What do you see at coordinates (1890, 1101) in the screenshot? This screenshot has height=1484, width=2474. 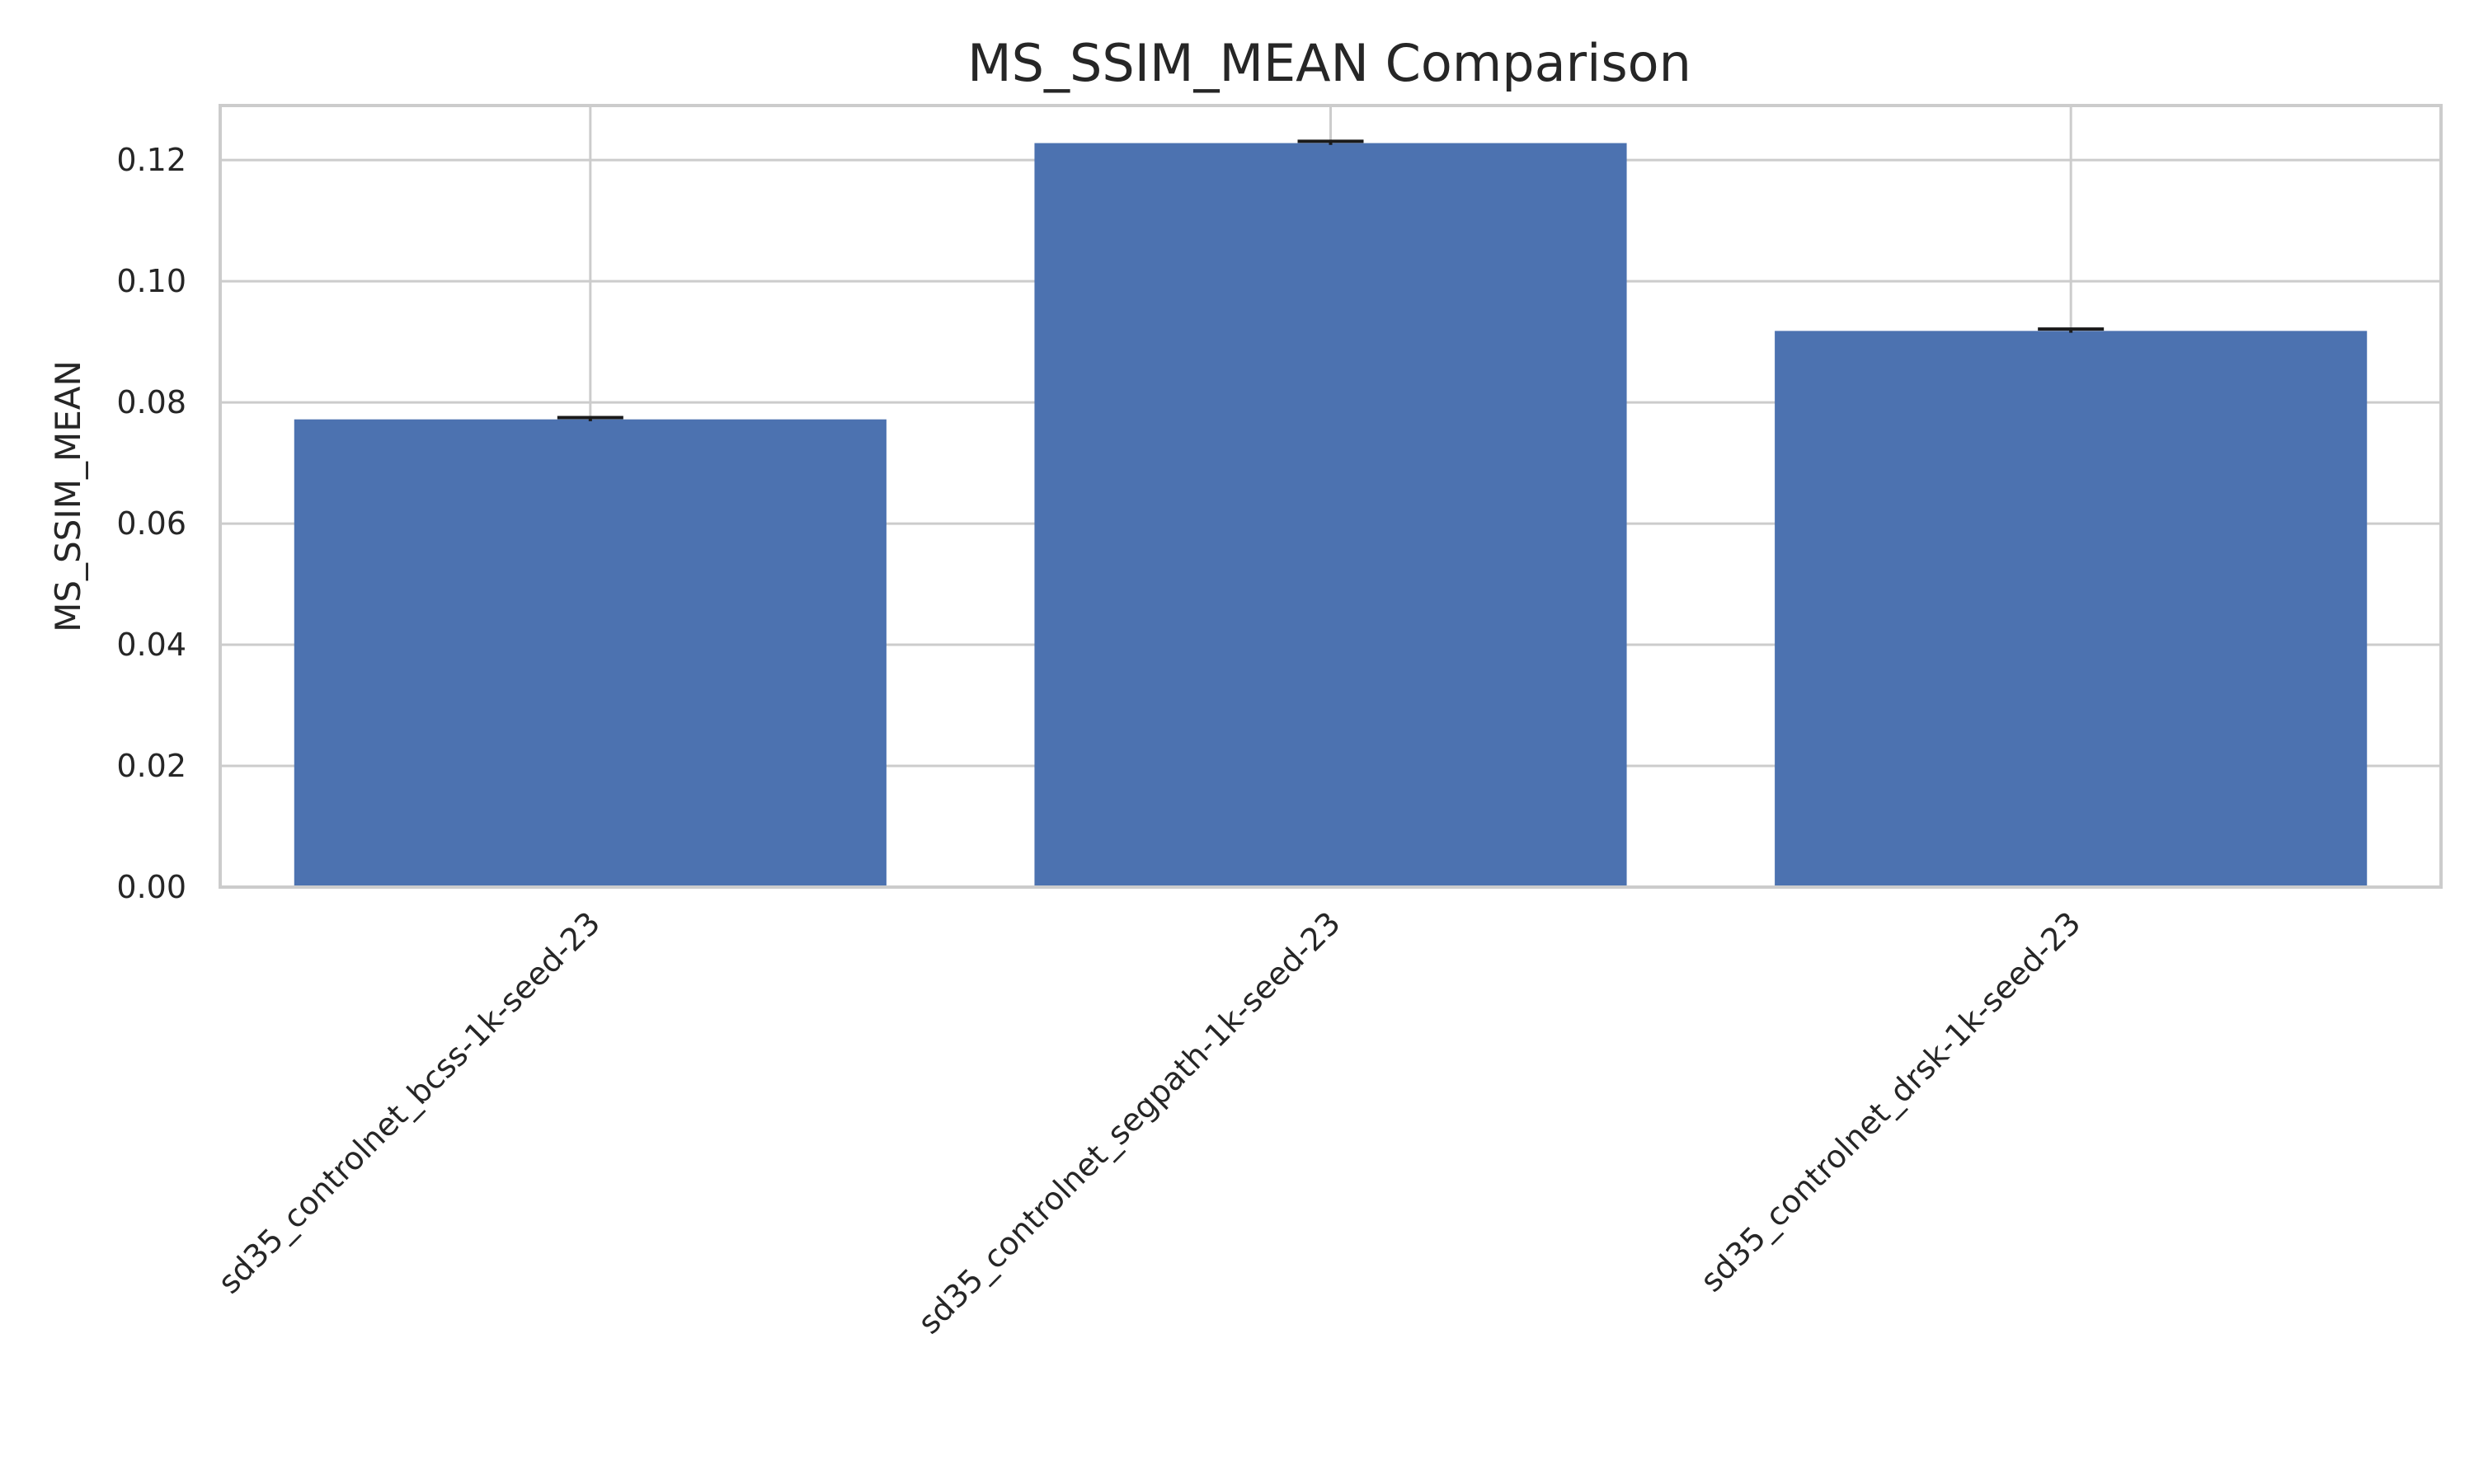 I see `x-tick-label: sd35_controlnet_drsk-1k-seed-23` at bounding box center [1890, 1101].